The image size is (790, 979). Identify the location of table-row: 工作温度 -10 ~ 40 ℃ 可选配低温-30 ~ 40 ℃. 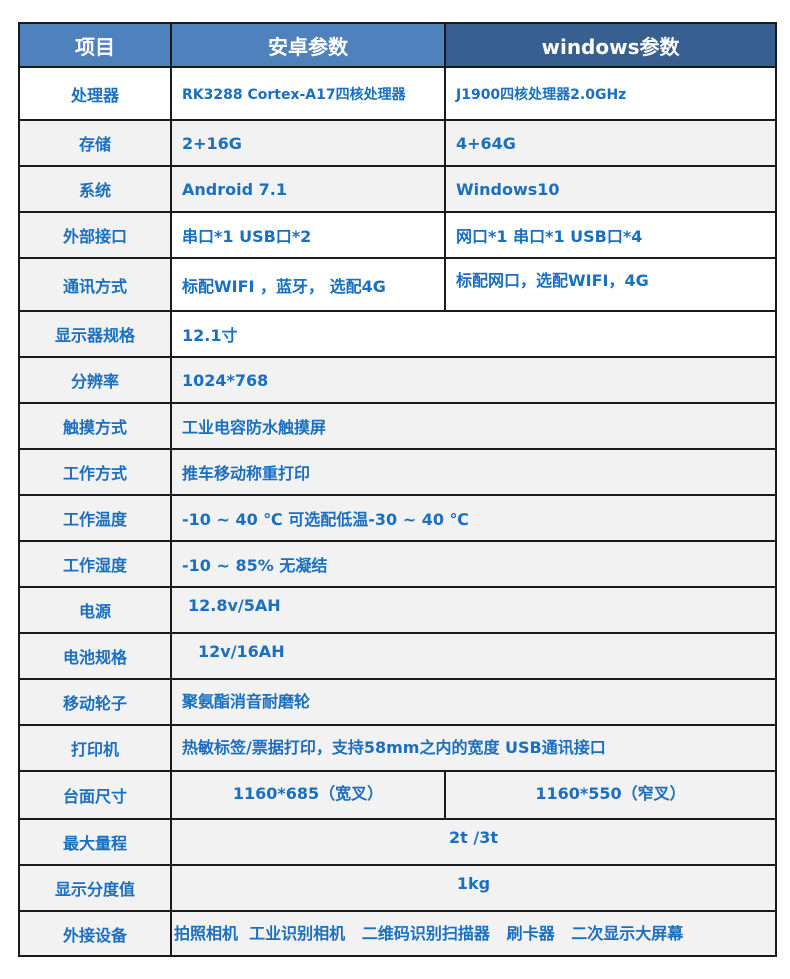
(397, 518).